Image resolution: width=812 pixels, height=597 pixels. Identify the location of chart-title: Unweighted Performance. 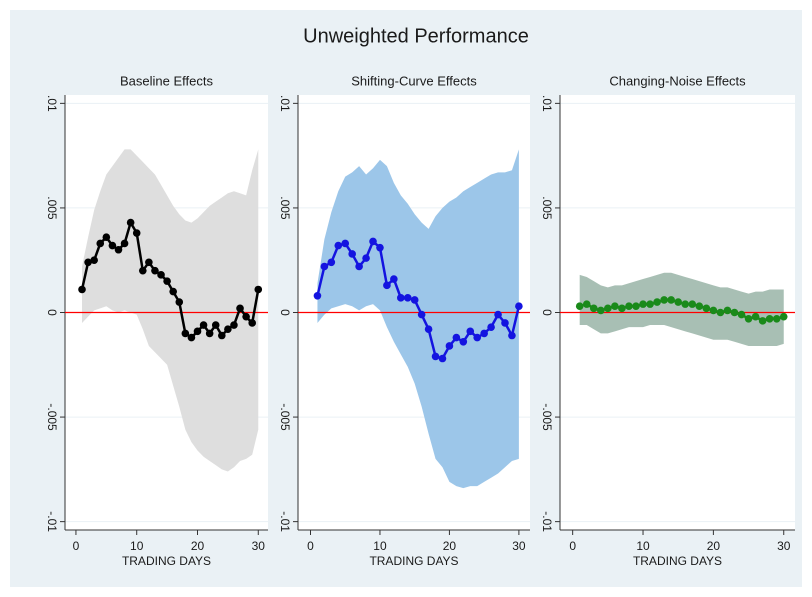
(416, 36).